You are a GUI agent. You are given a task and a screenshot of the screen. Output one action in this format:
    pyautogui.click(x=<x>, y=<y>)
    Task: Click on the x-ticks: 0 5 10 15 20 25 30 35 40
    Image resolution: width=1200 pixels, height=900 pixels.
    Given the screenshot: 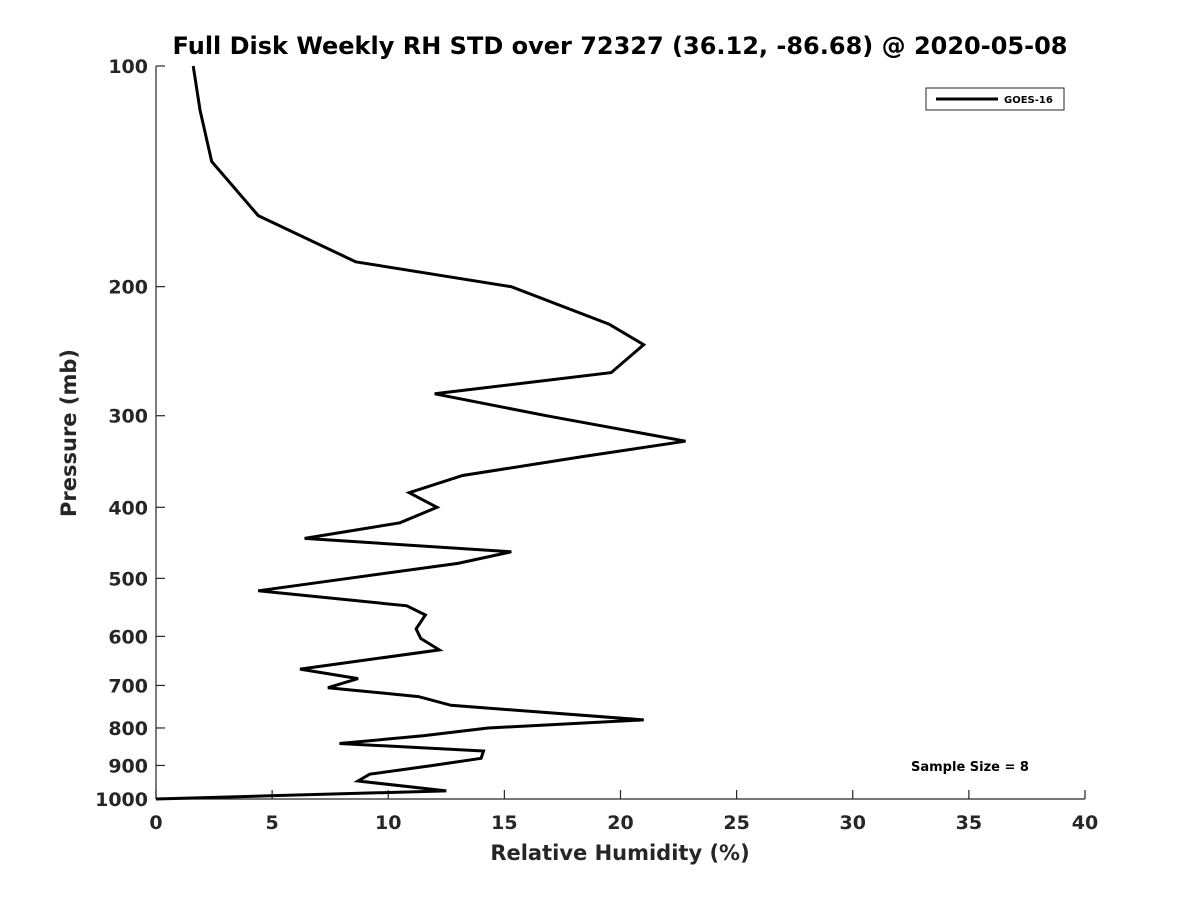 What is the action you would take?
    pyautogui.click(x=623, y=812)
    